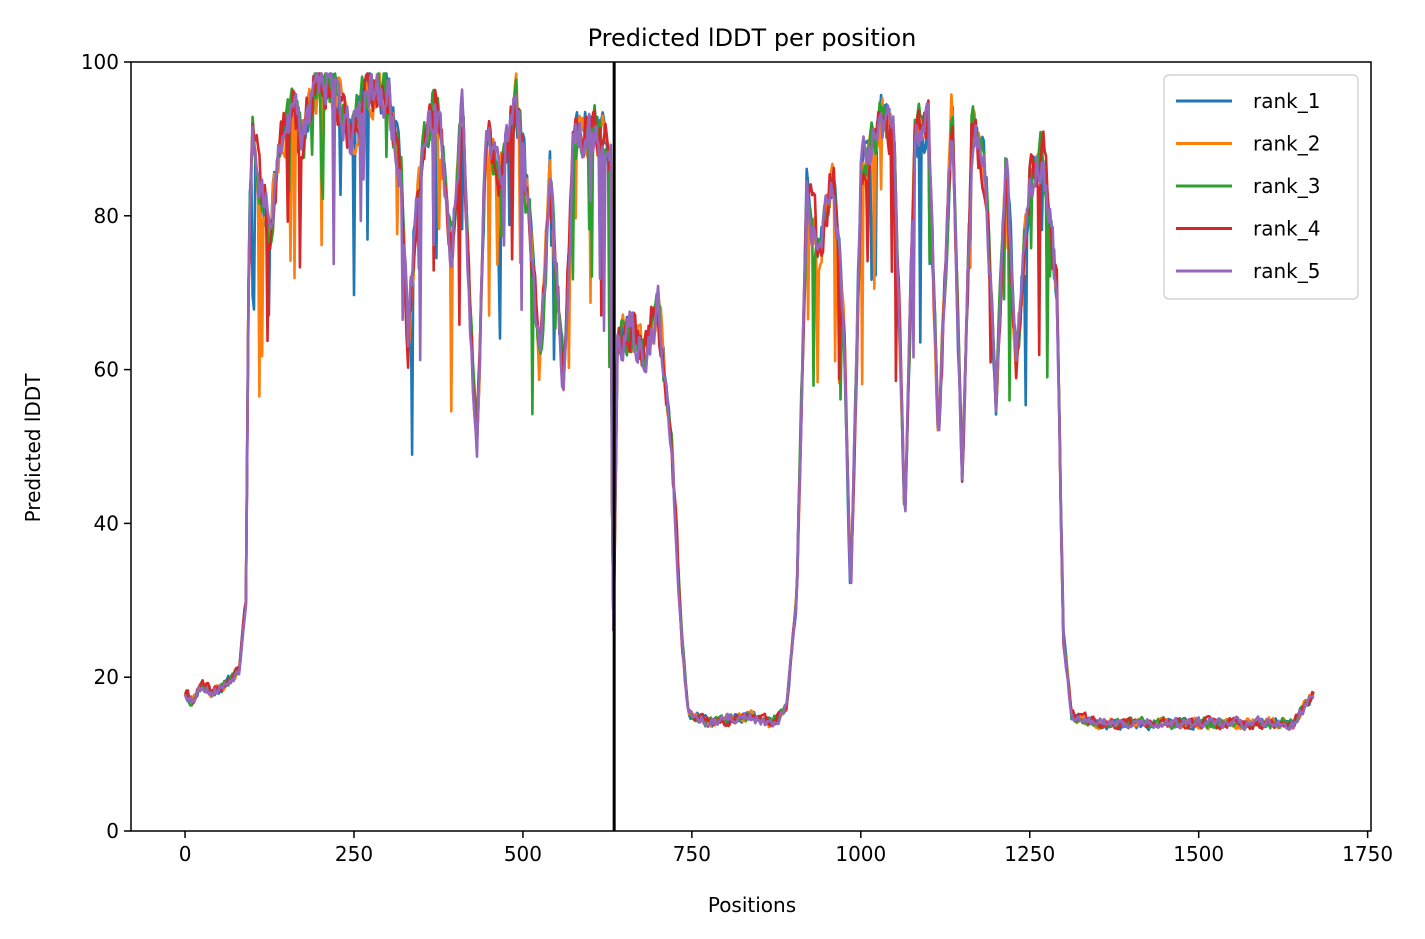 The width and height of the screenshot is (1425, 939). I want to click on x-axis-ticks: 0 250 500 750 1000 1250 1500 1750, so click(786, 848).